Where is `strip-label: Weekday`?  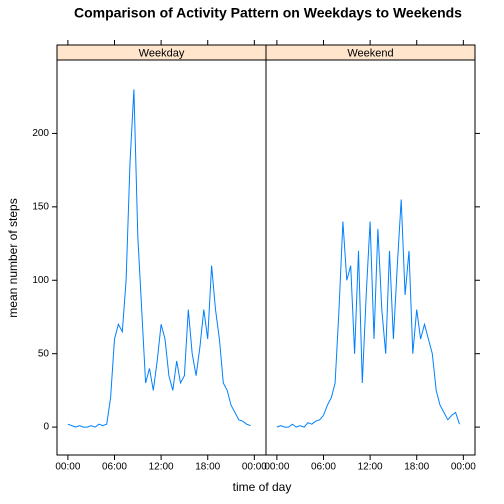
strip-label: Weekday is located at coordinates (162, 53).